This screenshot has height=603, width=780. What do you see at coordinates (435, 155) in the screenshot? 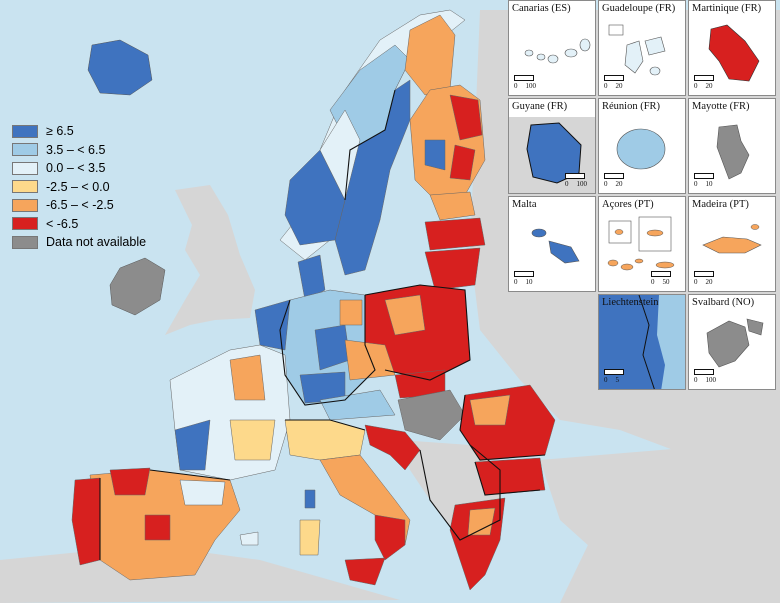
I see `finland-blue` at bounding box center [435, 155].